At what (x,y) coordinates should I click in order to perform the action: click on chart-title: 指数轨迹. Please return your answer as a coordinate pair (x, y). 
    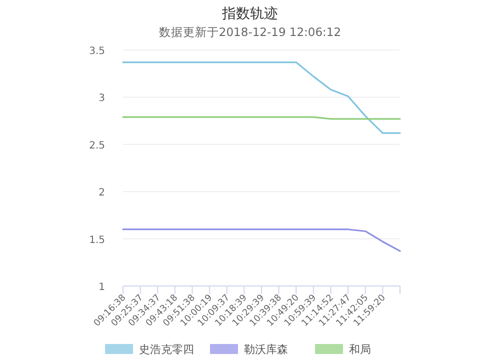
    Looking at the image, I should click on (249, 14).